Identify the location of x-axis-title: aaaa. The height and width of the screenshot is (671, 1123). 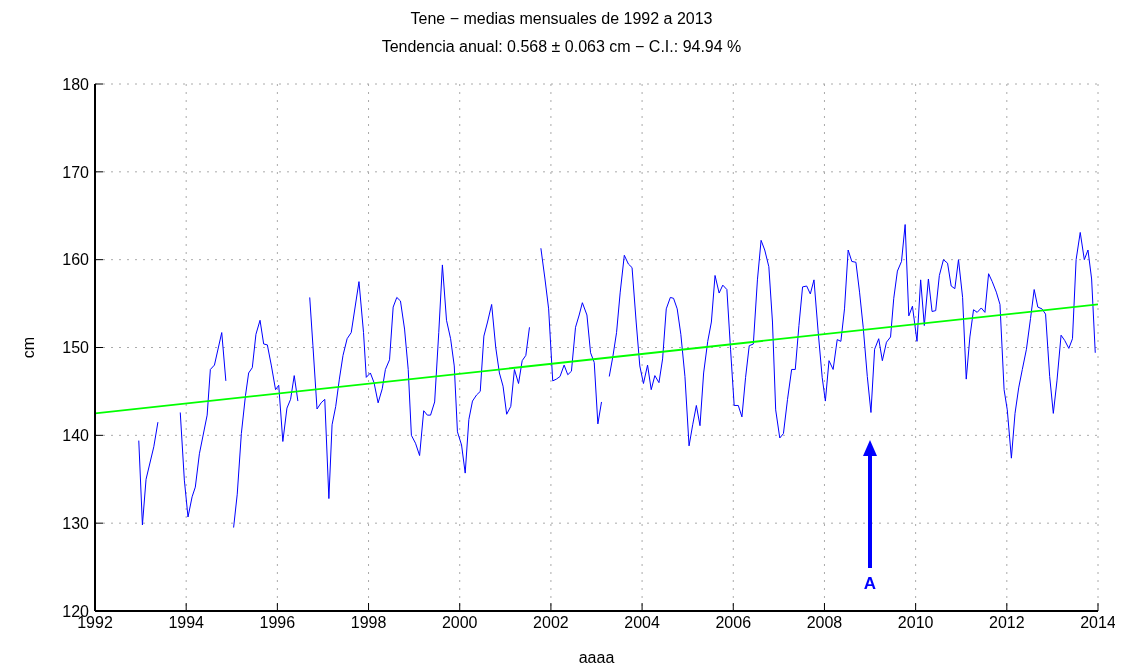
(596, 657).